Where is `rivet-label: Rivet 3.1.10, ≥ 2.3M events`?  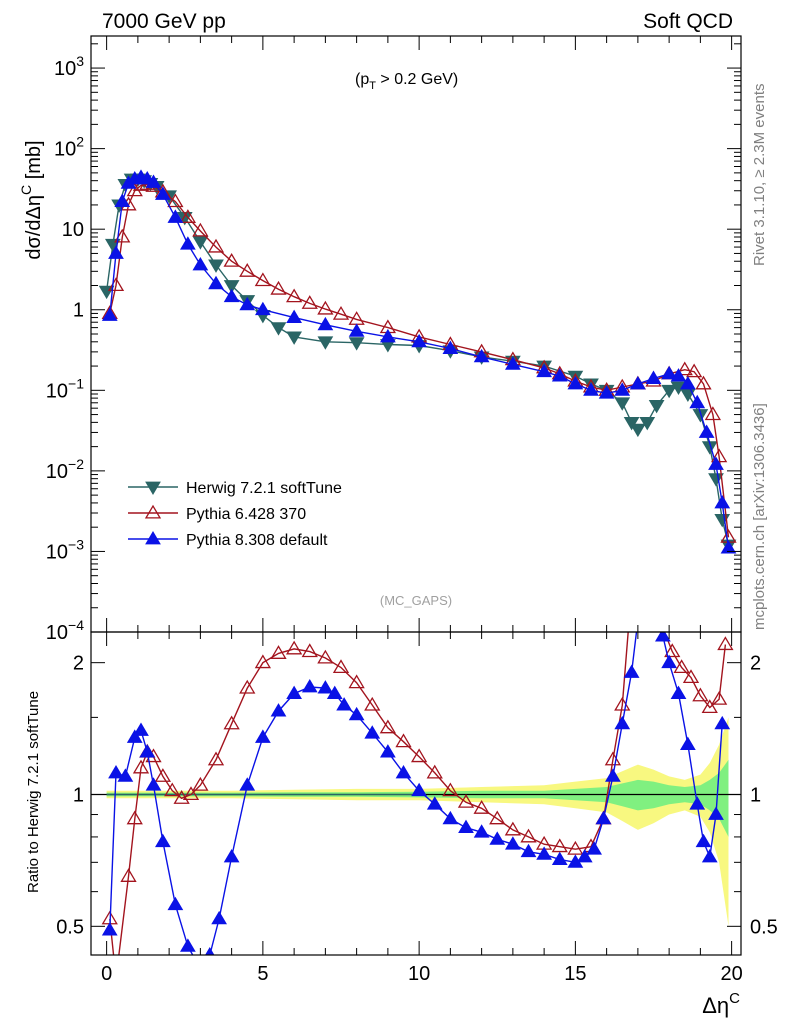
rivet-label: Rivet 3.1.10, ≥ 2.3M events is located at coordinates (759, 175).